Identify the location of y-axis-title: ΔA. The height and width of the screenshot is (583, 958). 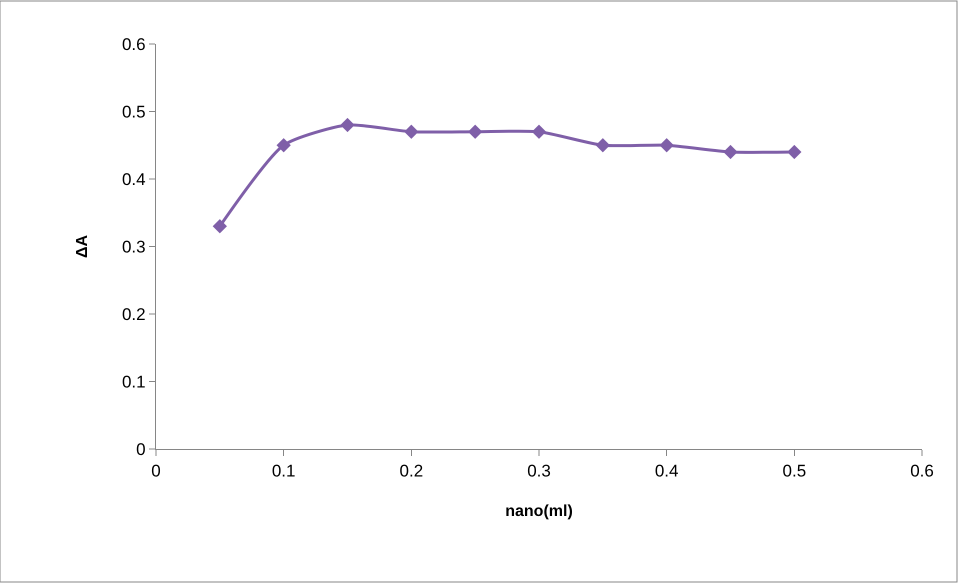
(82, 246).